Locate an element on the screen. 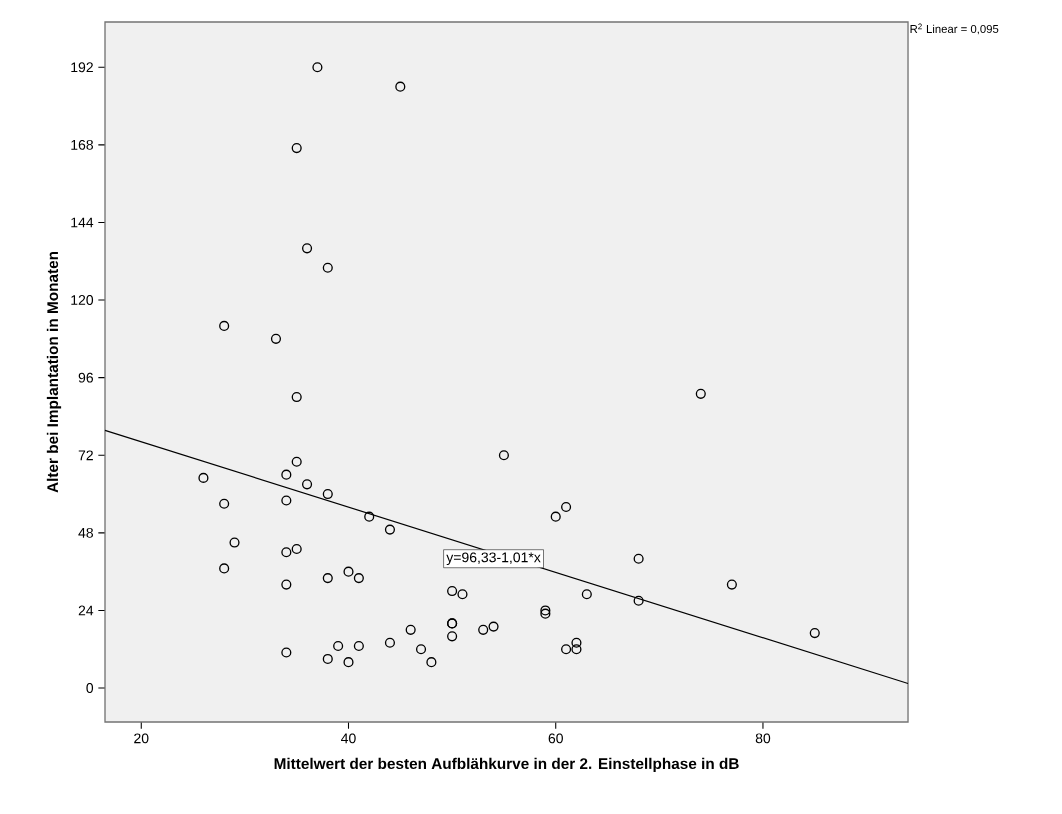  x-axis-title: Mittelwert der besten Aufblähkurve in der 2. Einstellphase in dB is located at coordinates (506, 765).